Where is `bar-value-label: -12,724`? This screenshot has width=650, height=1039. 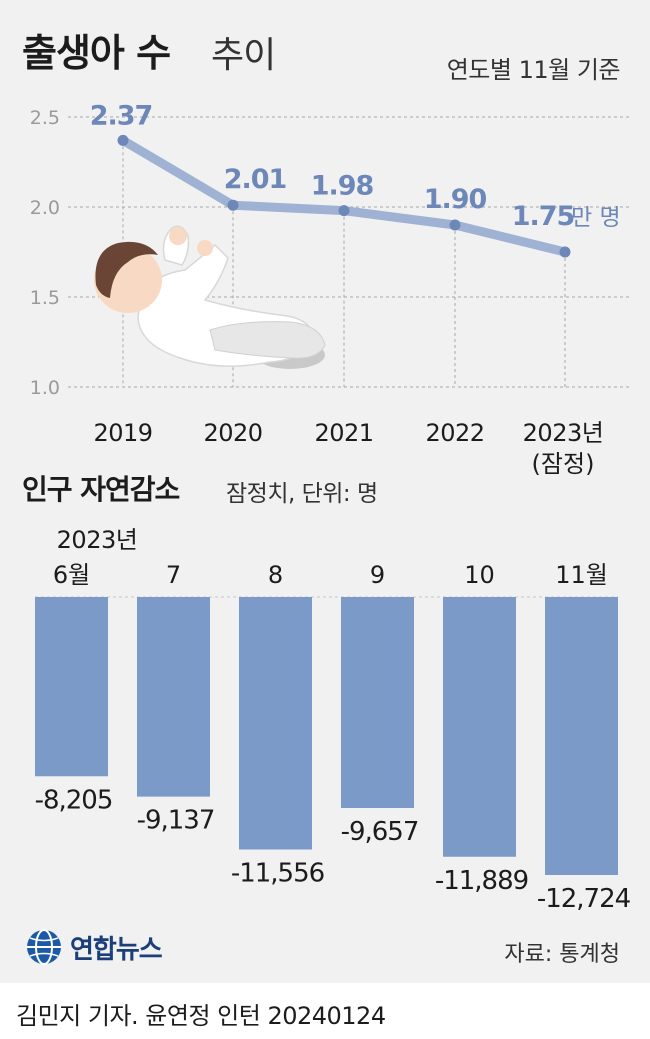 bar-value-label: -12,724 is located at coordinates (584, 899).